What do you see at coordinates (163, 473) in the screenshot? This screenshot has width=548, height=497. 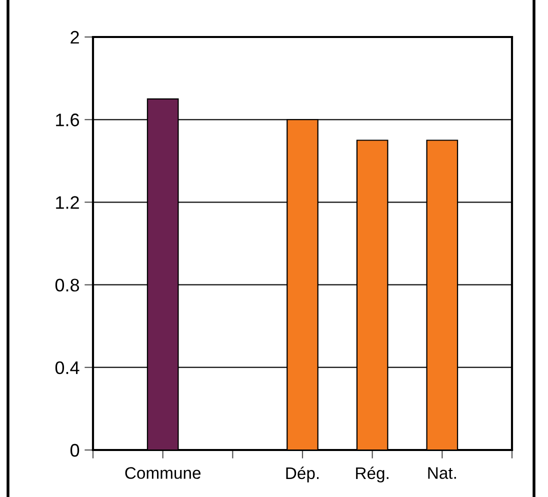 I see `x-tick-label: Commune` at bounding box center [163, 473].